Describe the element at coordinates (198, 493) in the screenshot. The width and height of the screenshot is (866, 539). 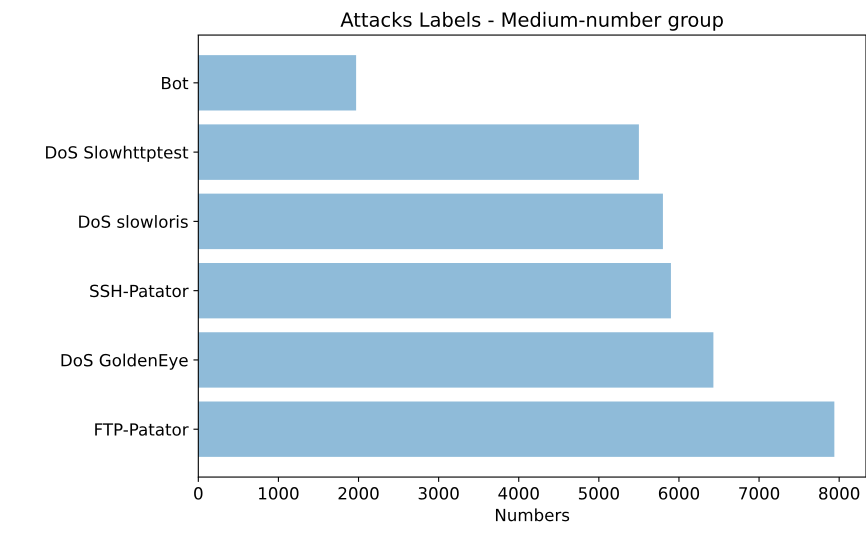
I see `x-tick-label: 0` at that location.